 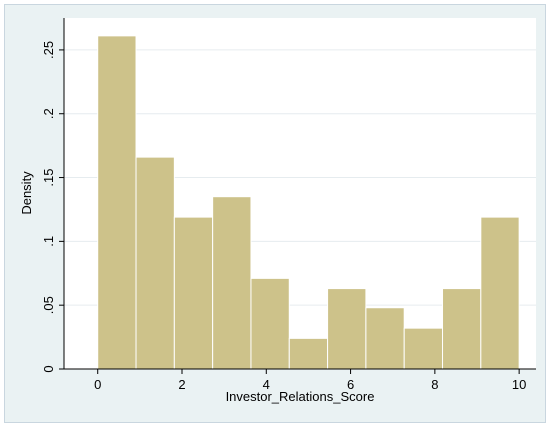 I want to click on y-axis-title: Density, so click(x=26, y=193).